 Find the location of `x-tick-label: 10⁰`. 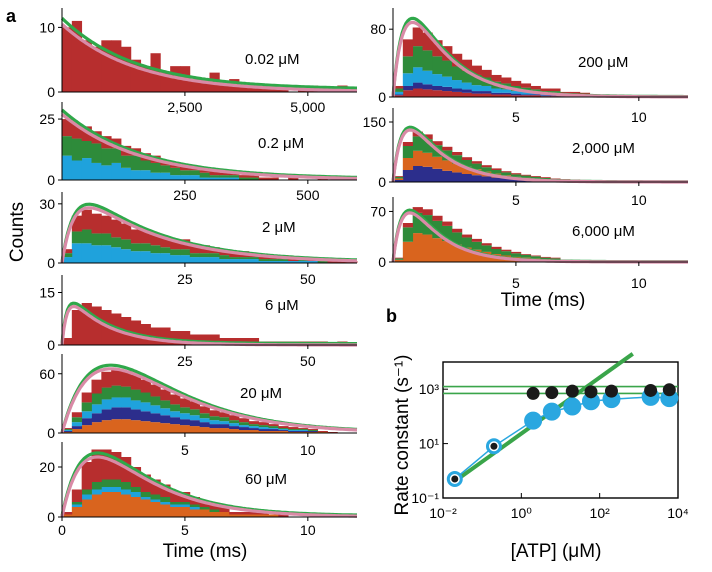

x-tick-label: 10⁰ is located at coordinates (522, 513).